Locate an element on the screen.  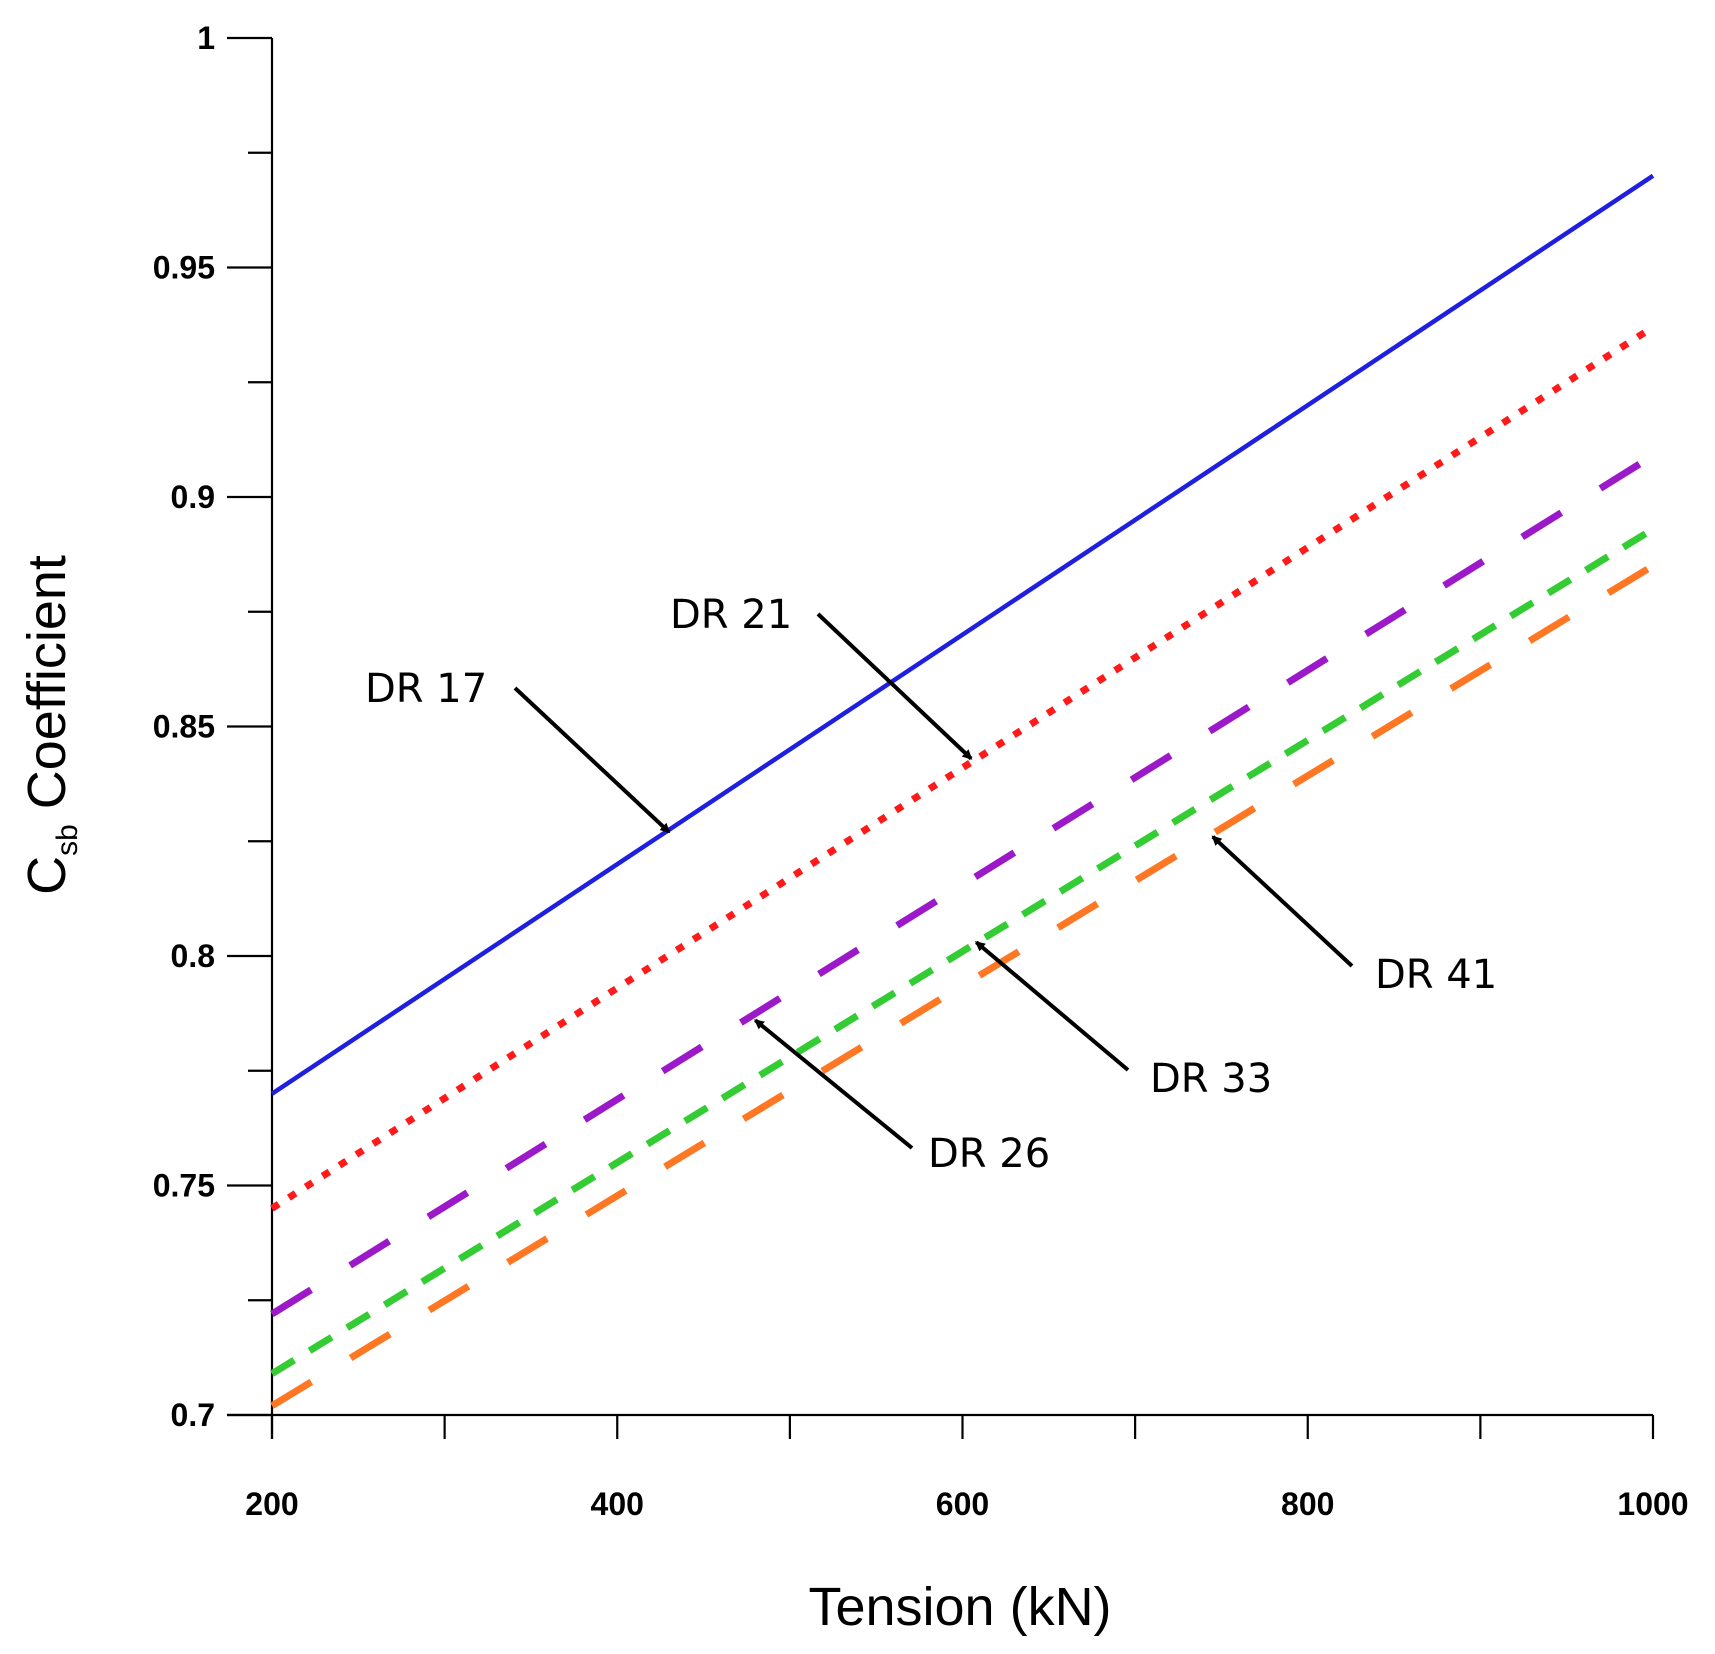
annotation-label-dr-17: DR 17 is located at coordinates (426, 689).